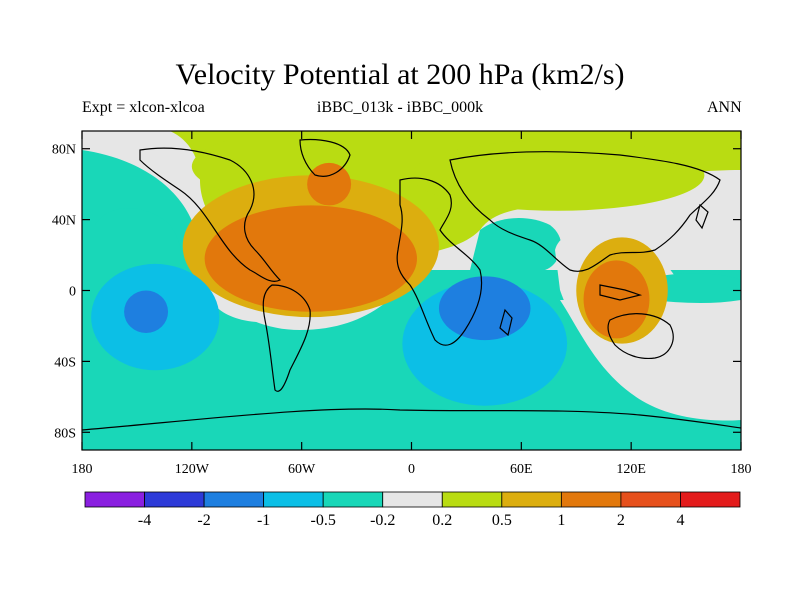 The width and height of the screenshot is (800, 600). Describe the element at coordinates (203, 520) in the screenshot. I see `colorbar-label: -2` at that location.